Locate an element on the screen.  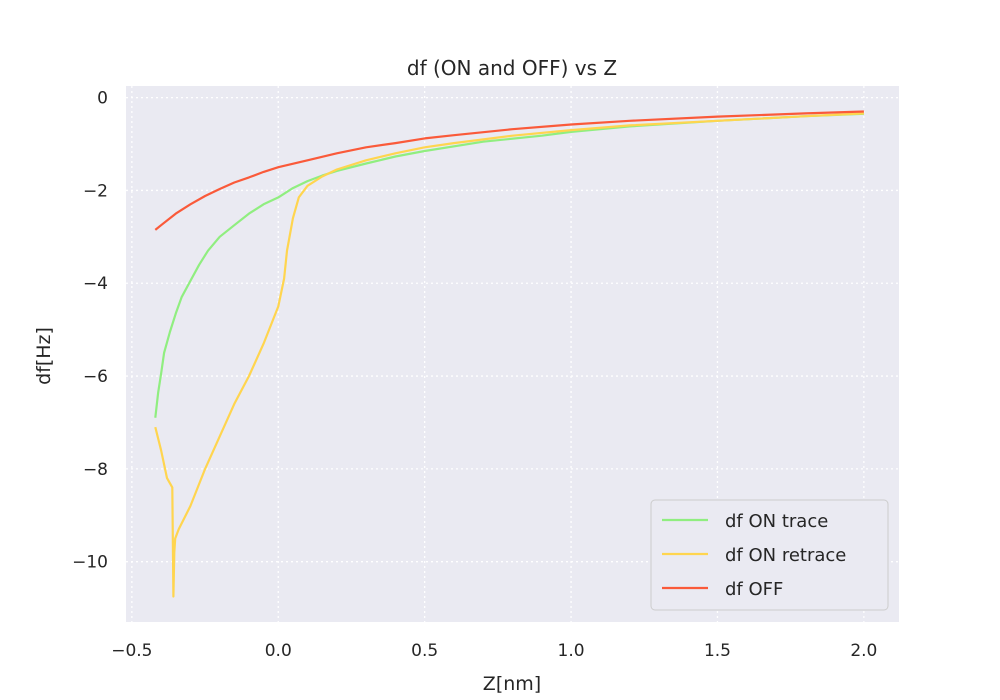
y-axis-label: df[Hz] is located at coordinates (44, 356).